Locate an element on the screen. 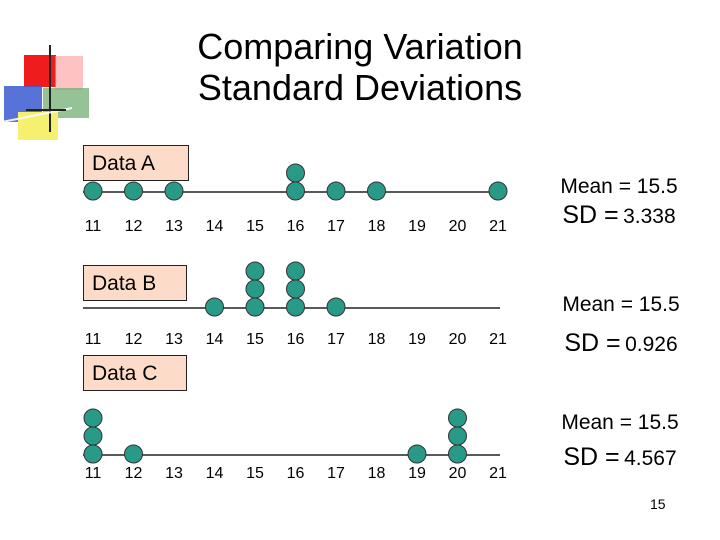 This screenshot has width=720, height=540. data-a-sd: SD = 3.338 is located at coordinates (619, 217).